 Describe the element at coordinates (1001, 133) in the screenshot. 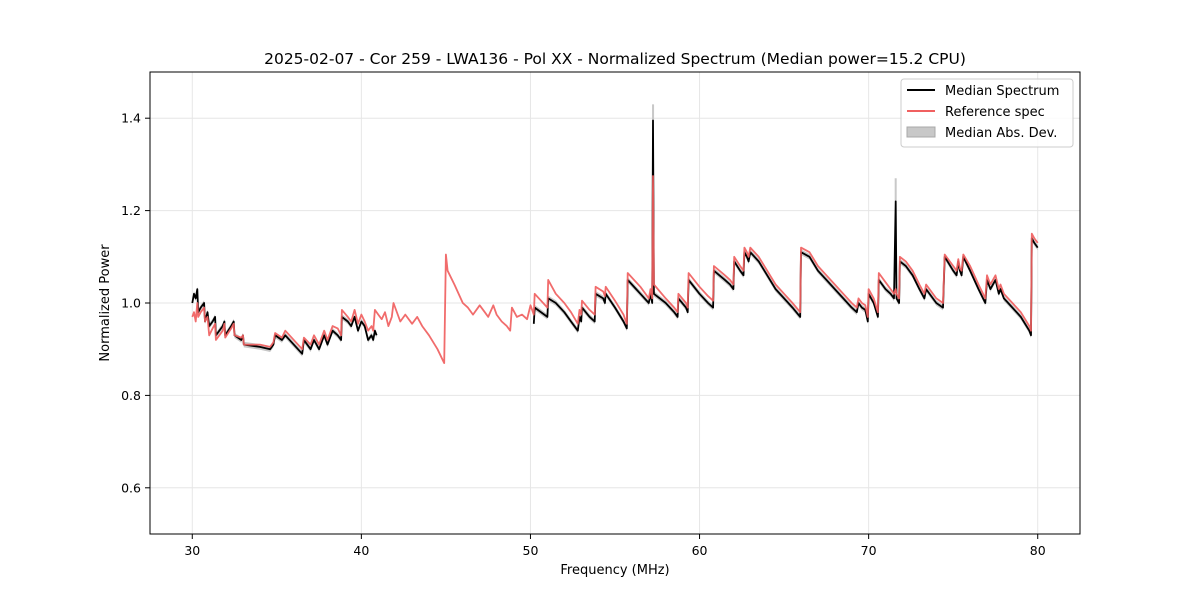

I see `legend-mad-label: Median Abs. Dev.` at that location.